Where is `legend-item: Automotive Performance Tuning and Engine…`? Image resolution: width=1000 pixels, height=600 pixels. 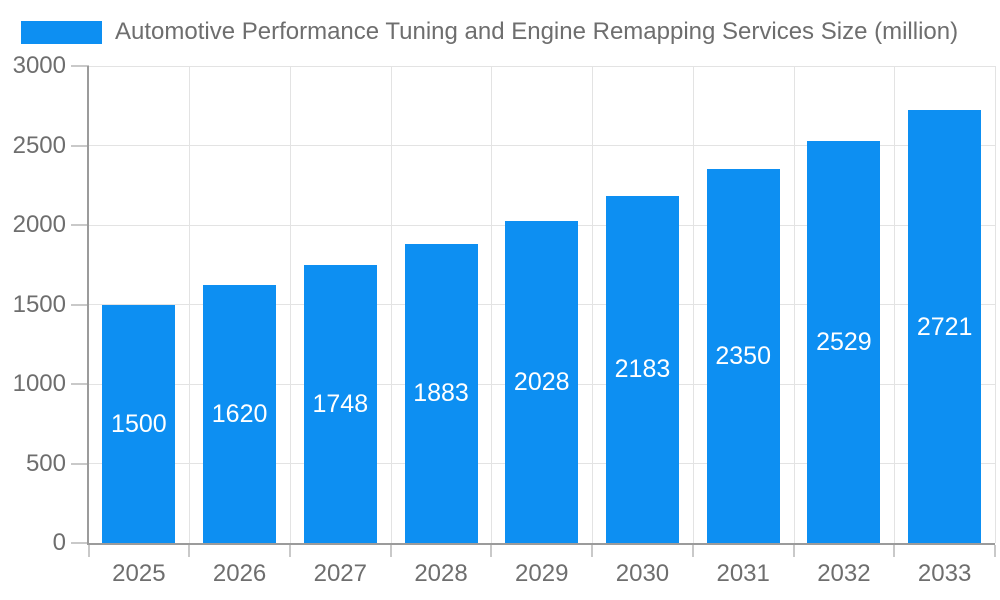 legend-item: Automotive Performance Tuning and Engine… is located at coordinates (489, 32).